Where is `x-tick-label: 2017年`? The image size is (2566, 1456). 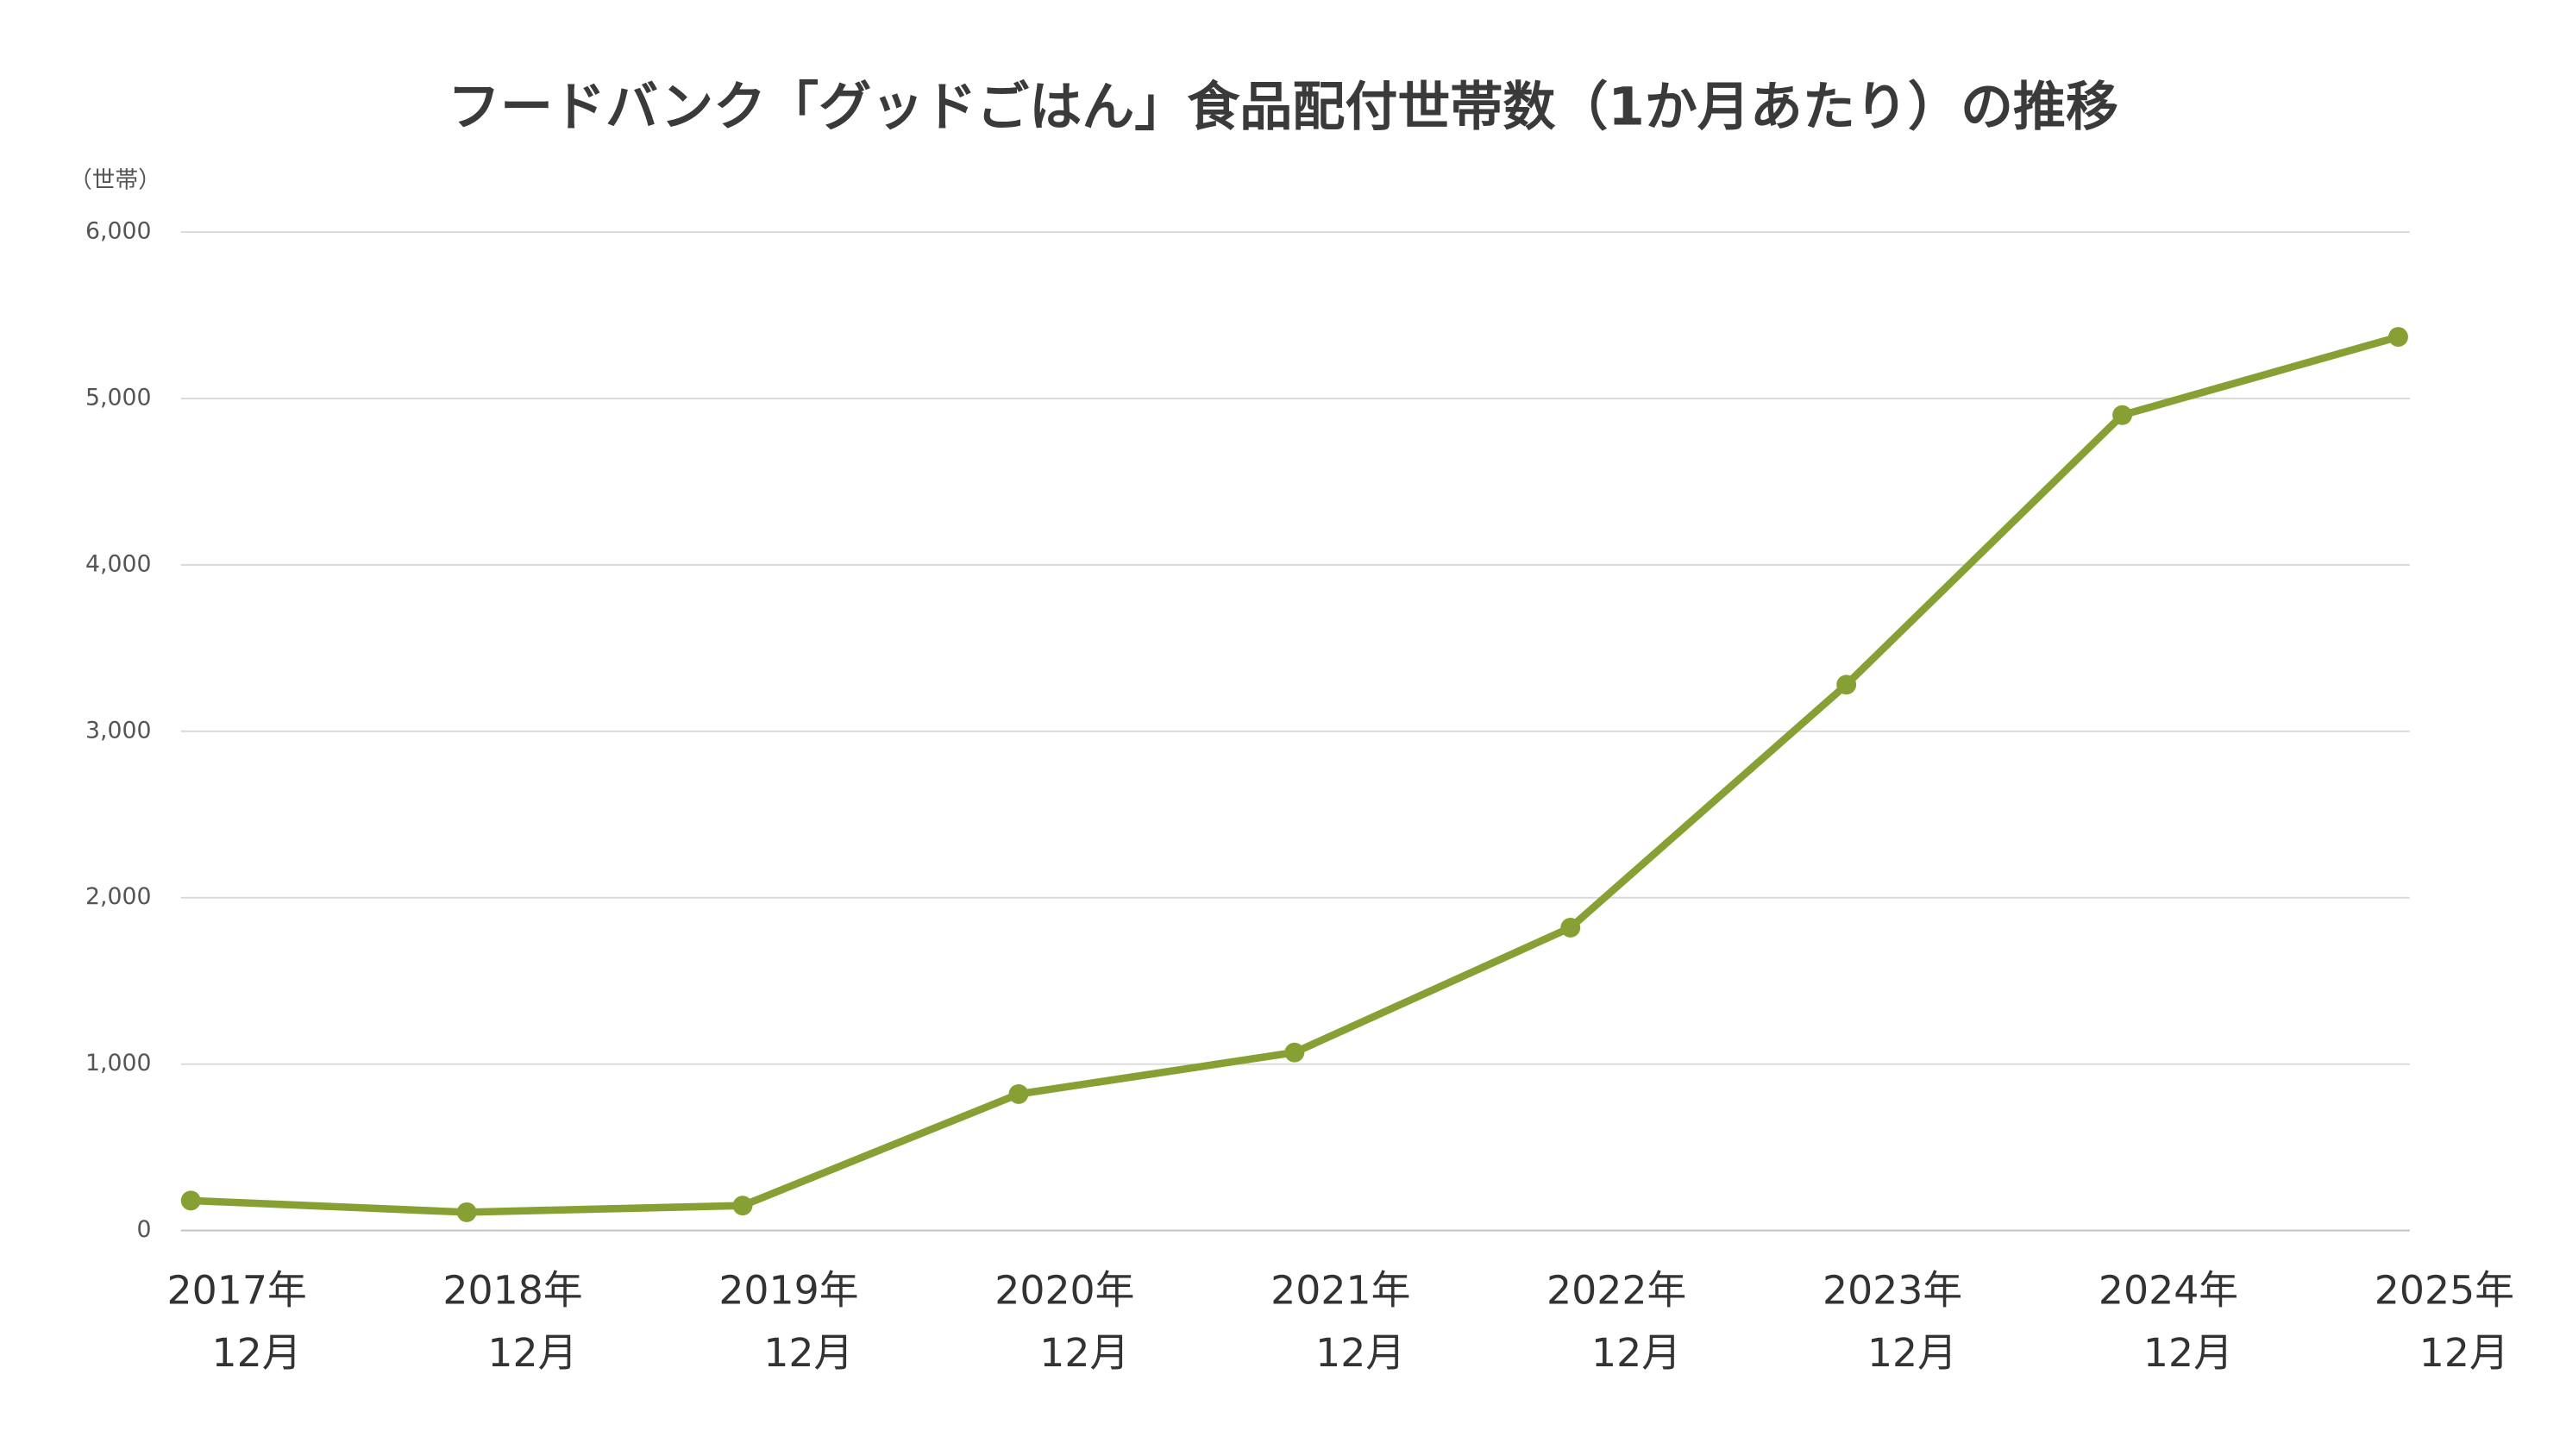 x-tick-label: 2017年 is located at coordinates (237, 1291).